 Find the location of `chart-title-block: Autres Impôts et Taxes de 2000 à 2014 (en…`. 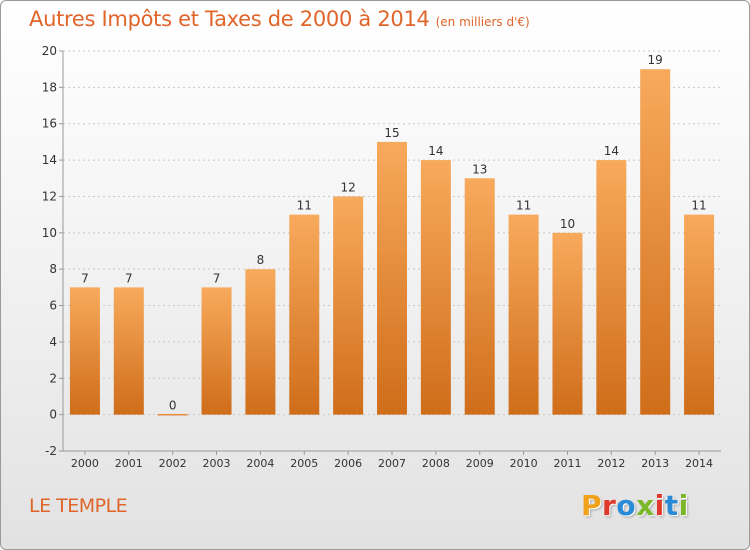

chart-title-block: Autres Impôts et Taxes de 2000 à 2014 (en… is located at coordinates (279, 19).